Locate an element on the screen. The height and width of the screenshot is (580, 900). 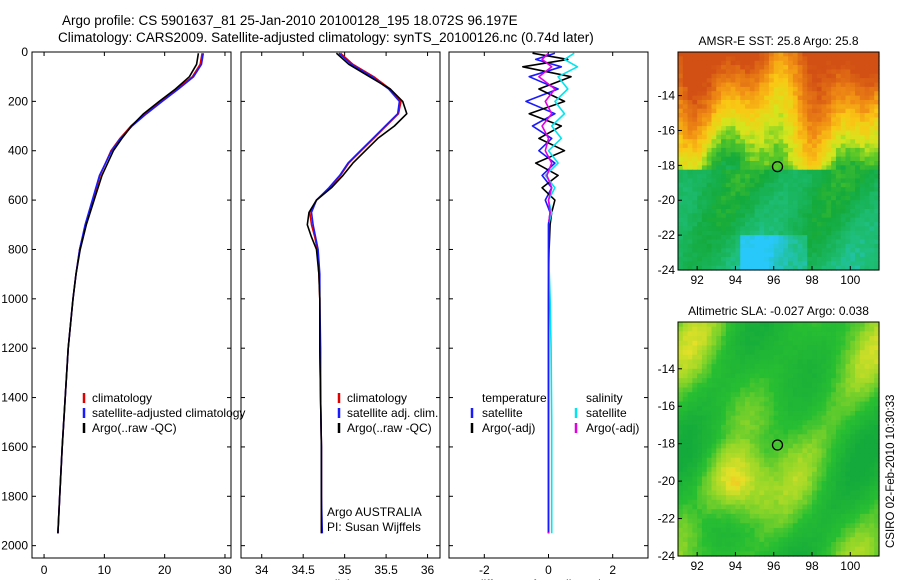
x-tick-label-2: 2 is located at coordinates (612, 570).